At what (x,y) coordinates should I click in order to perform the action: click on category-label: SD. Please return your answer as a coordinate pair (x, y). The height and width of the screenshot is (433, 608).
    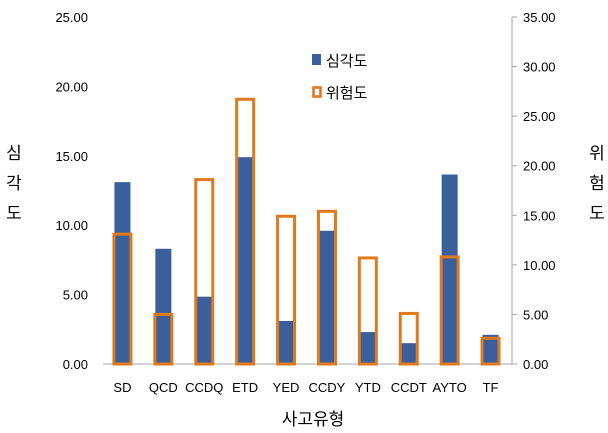
    Looking at the image, I should click on (122, 387).